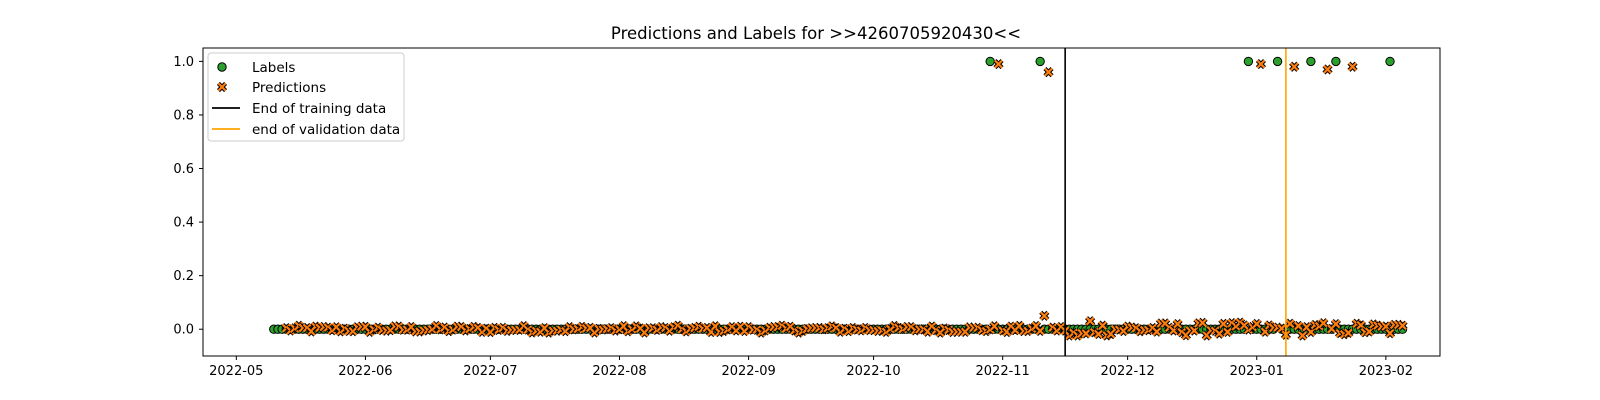  What do you see at coordinates (183, 169) in the screenshot?
I see `y-tick-label: 0.6` at bounding box center [183, 169].